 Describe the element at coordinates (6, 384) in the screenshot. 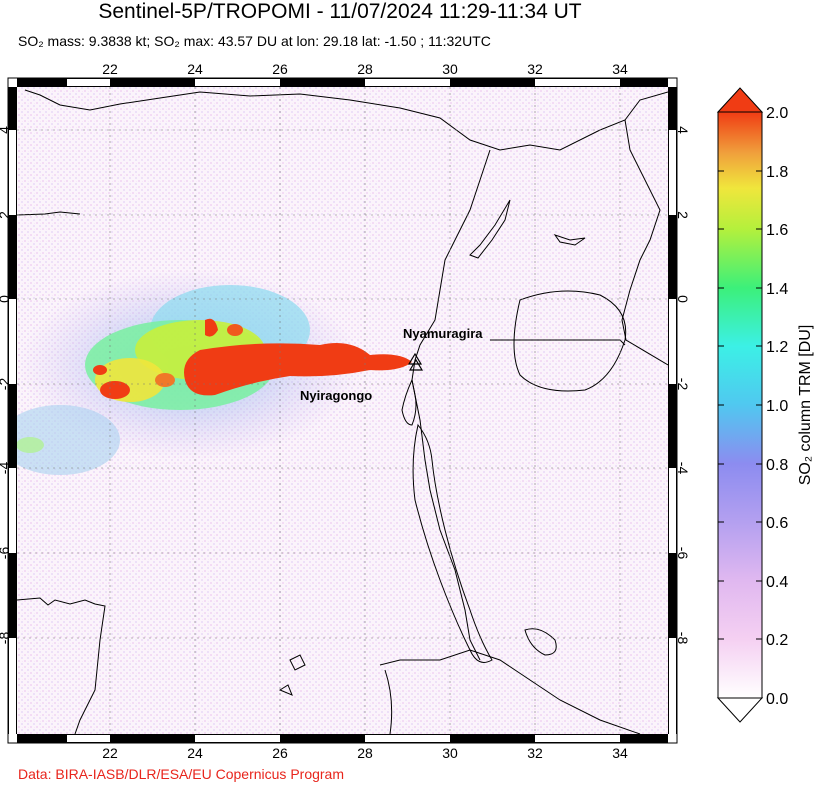

I see `y-tick-left-3: -2` at that location.